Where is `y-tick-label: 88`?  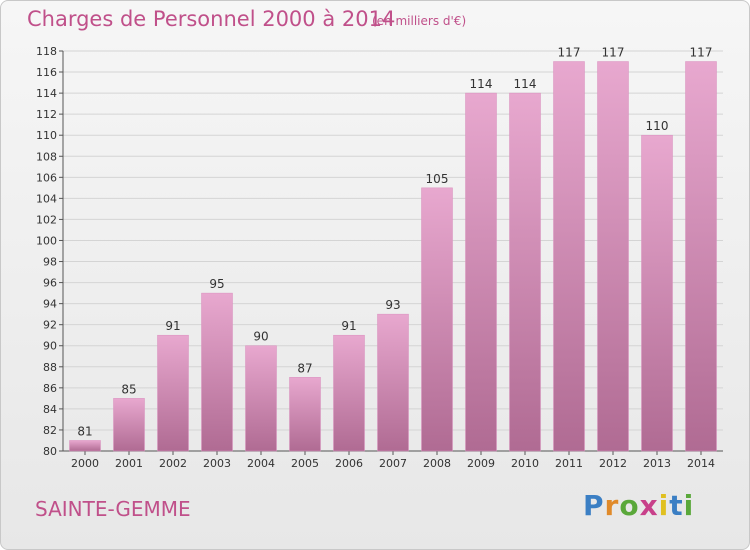 y-tick-label: 88 is located at coordinates (50, 367).